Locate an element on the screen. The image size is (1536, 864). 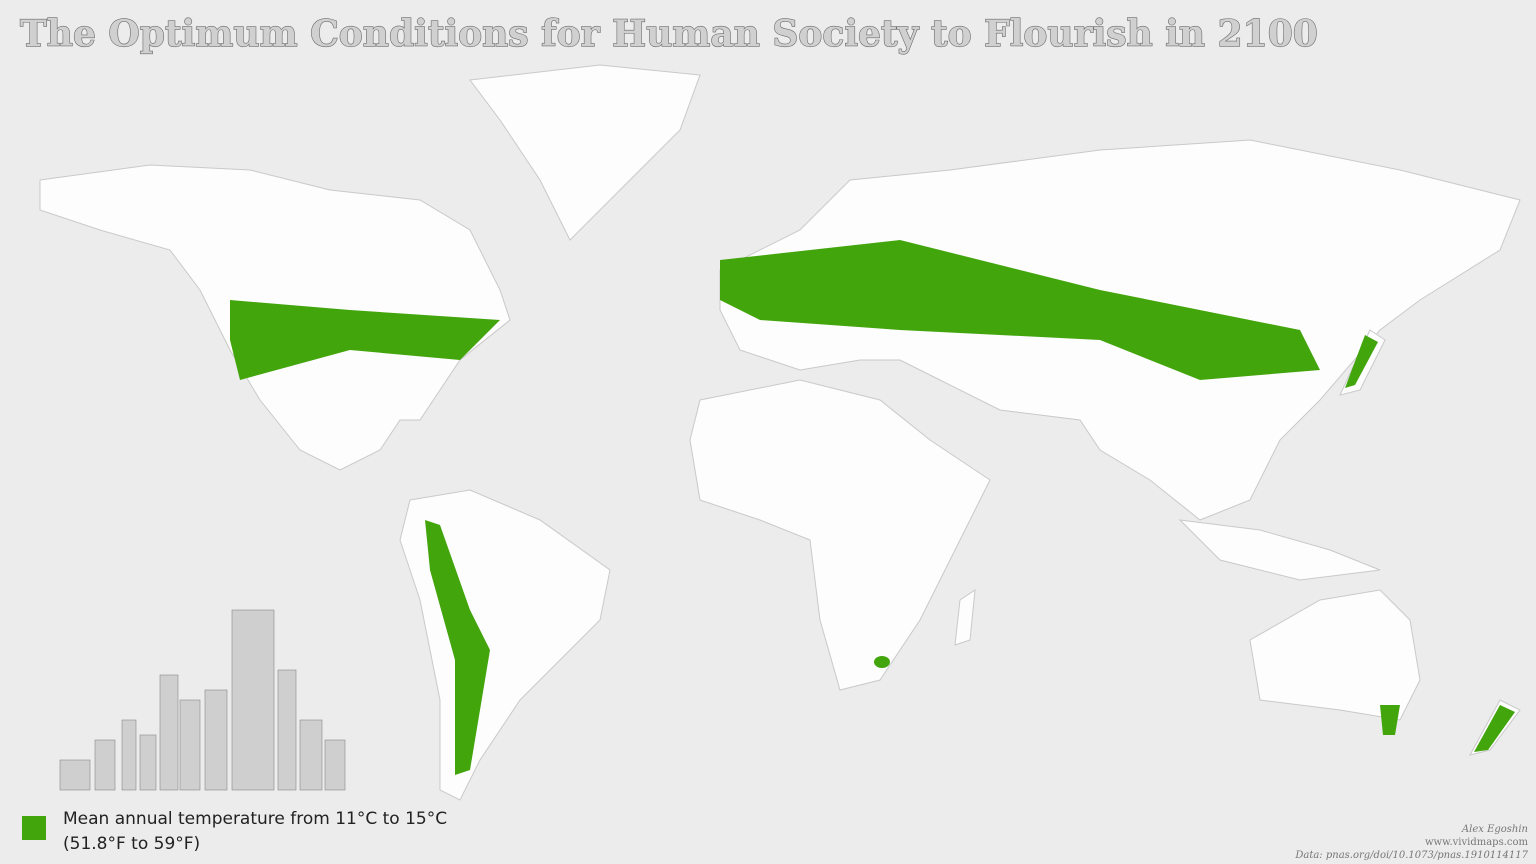
zone-north-america is located at coordinates (365, 340).